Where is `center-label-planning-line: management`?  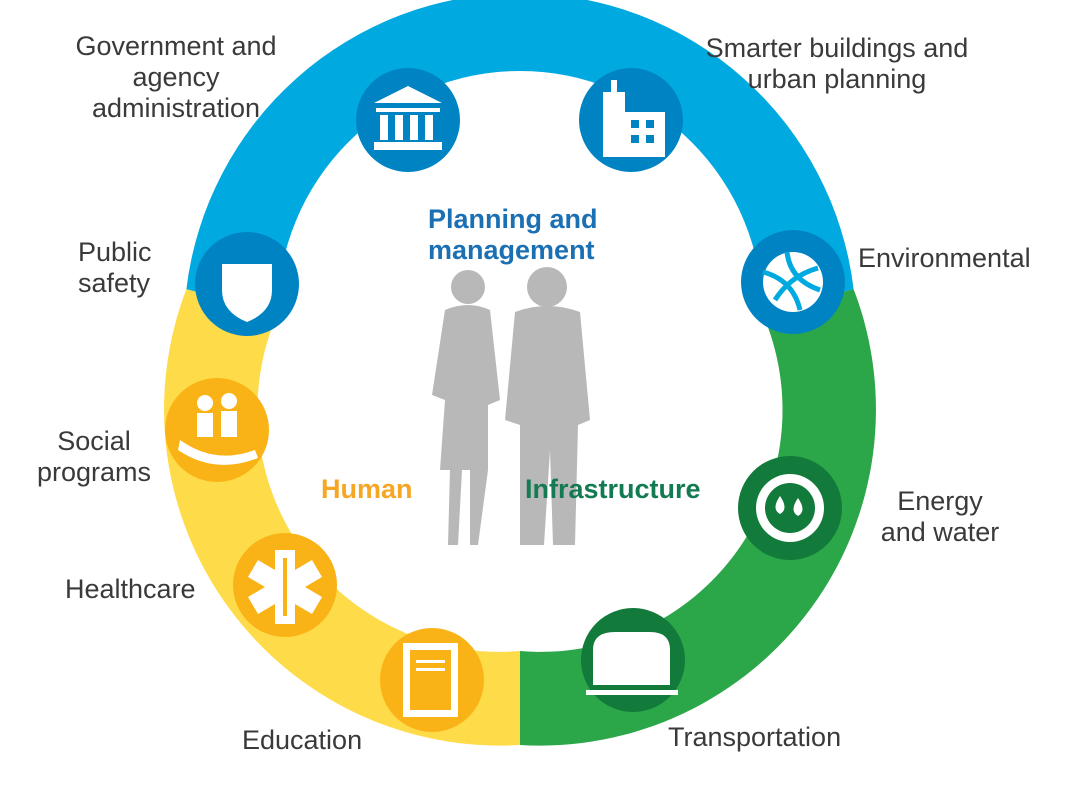
center-label-planning-line: management is located at coordinates (511, 250).